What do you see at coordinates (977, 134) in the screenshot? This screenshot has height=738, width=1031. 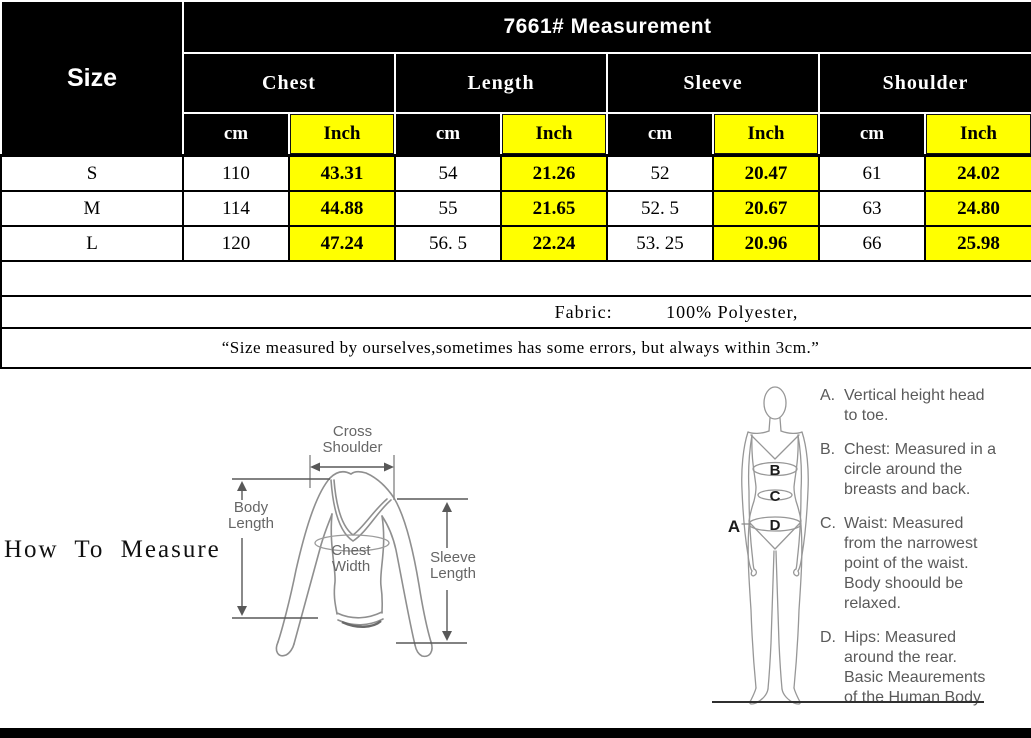 I see `unit-header-shoulder-inch: Inch` at bounding box center [977, 134].